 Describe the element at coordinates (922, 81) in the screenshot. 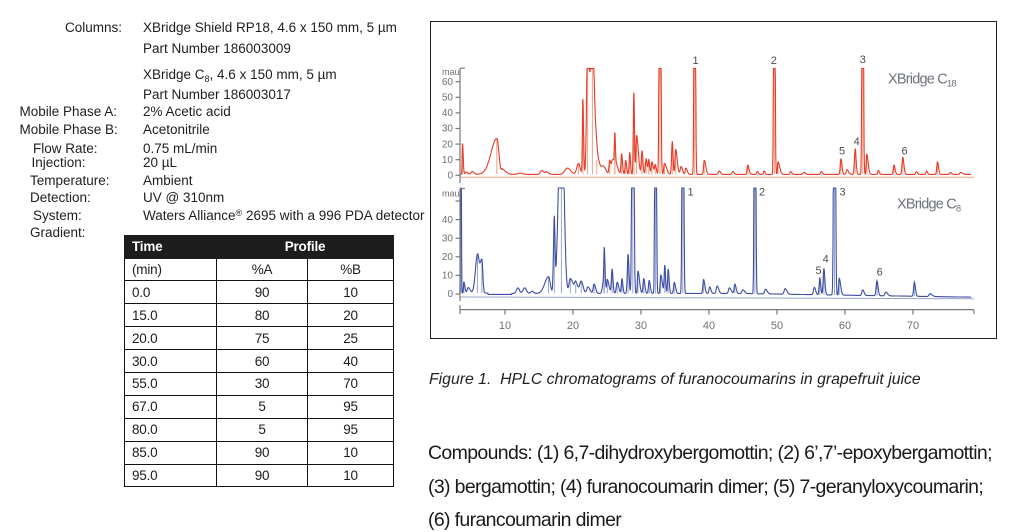

I see `svg-text: XBridge C18` at that location.